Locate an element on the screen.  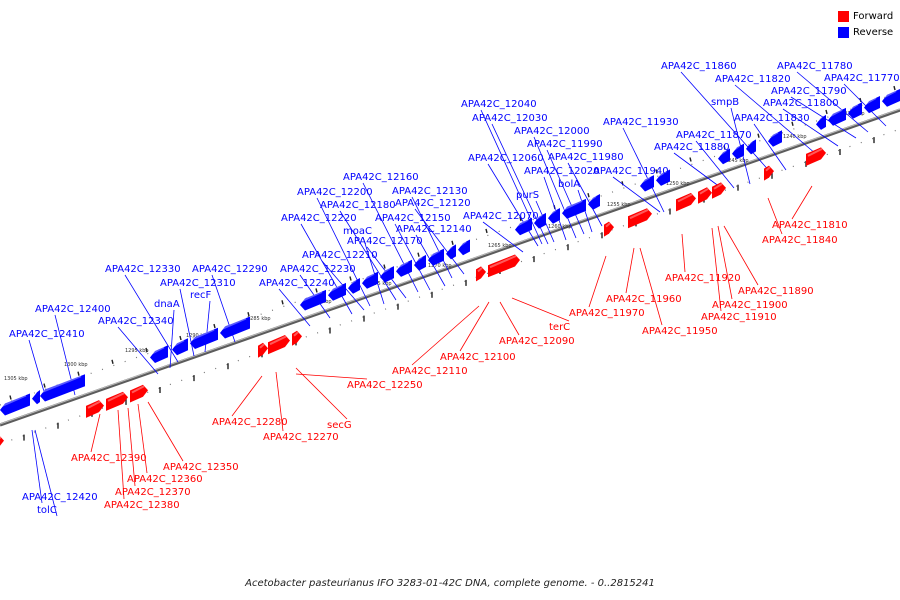
reverse-gene-label: APA42C_12220 is located at coordinates (319, 218).